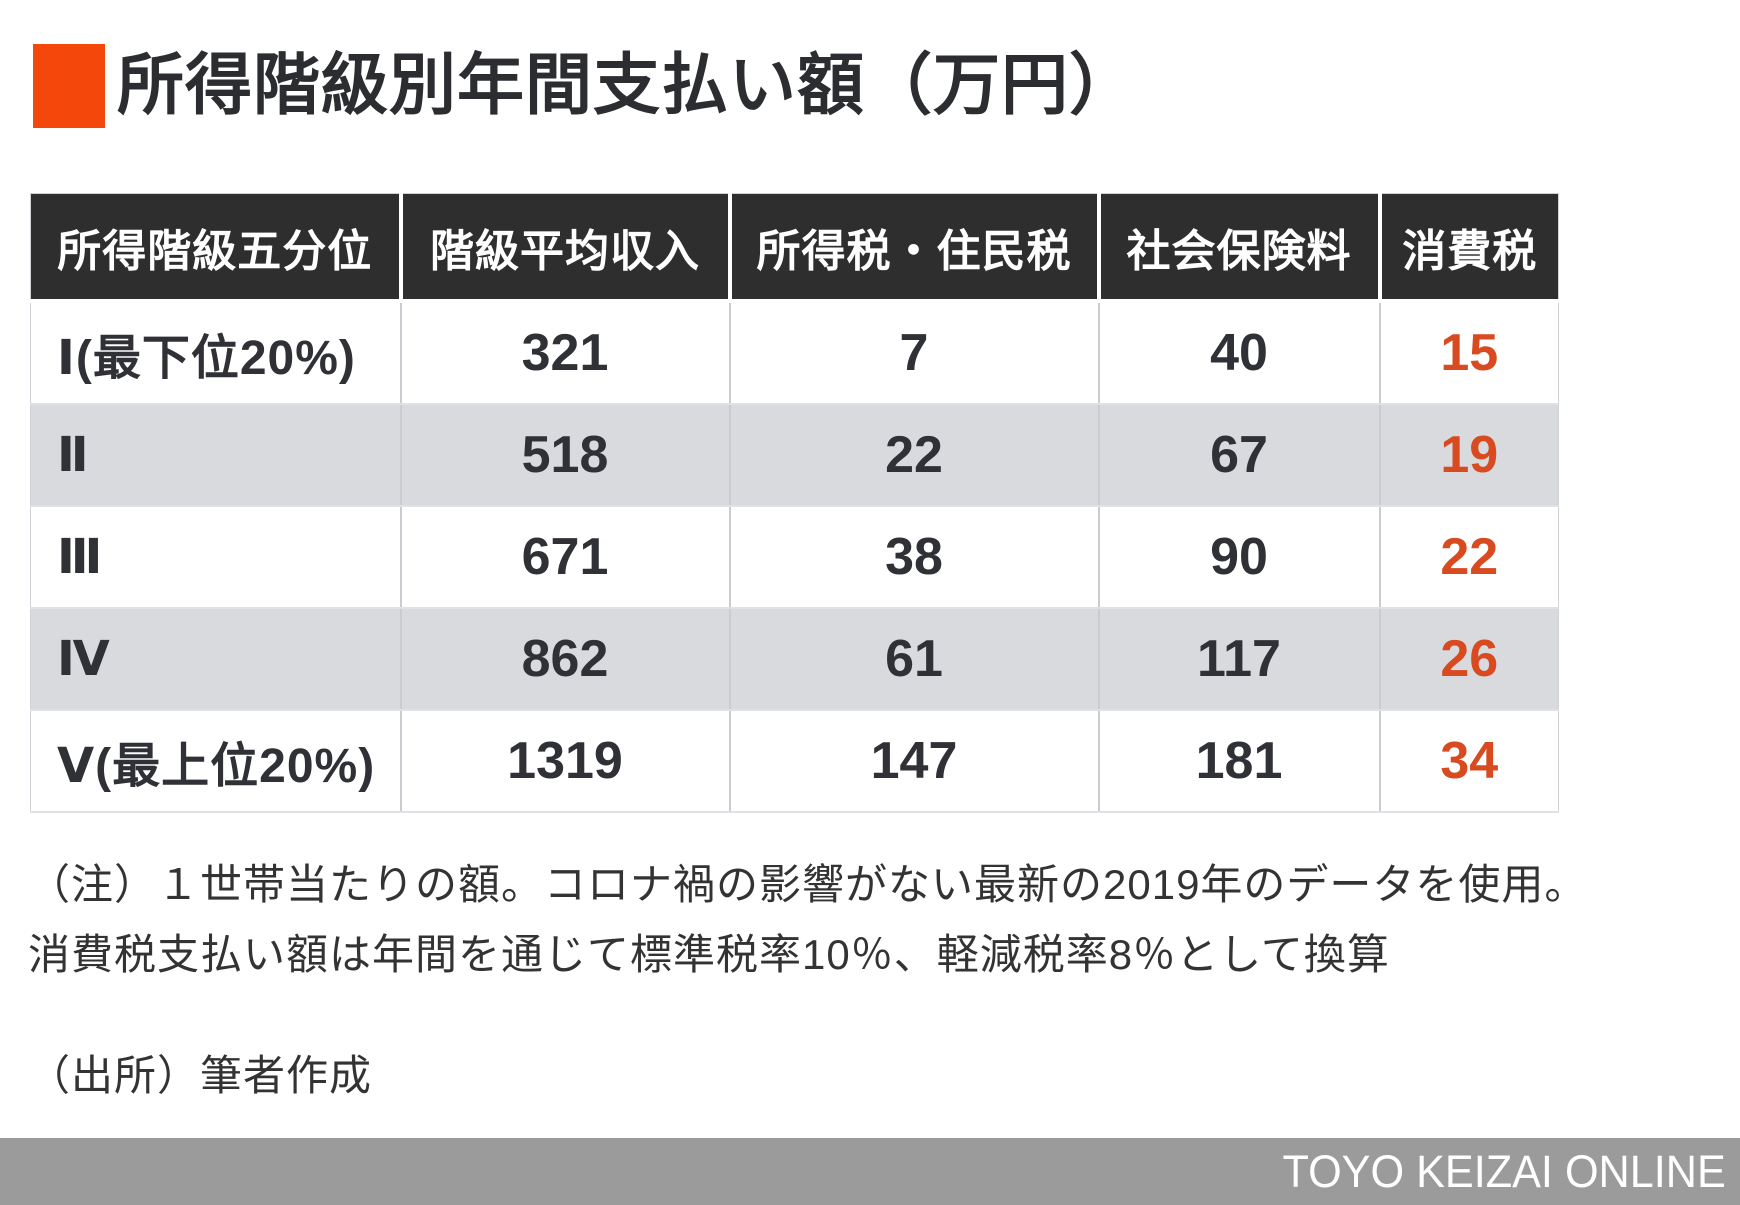 Image resolution: width=1740 pixels, height=1205 pixels. Describe the element at coordinates (564, 659) in the screenshot. I see `cell-average-income: 862` at that location.